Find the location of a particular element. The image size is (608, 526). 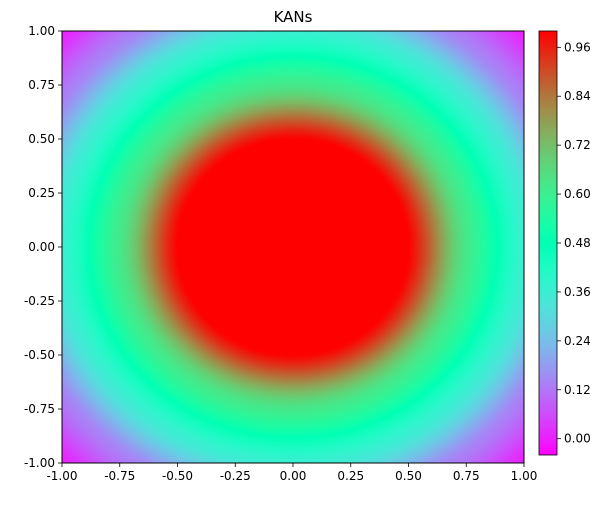

y-tick-label: 0.25 is located at coordinates (41, 193).